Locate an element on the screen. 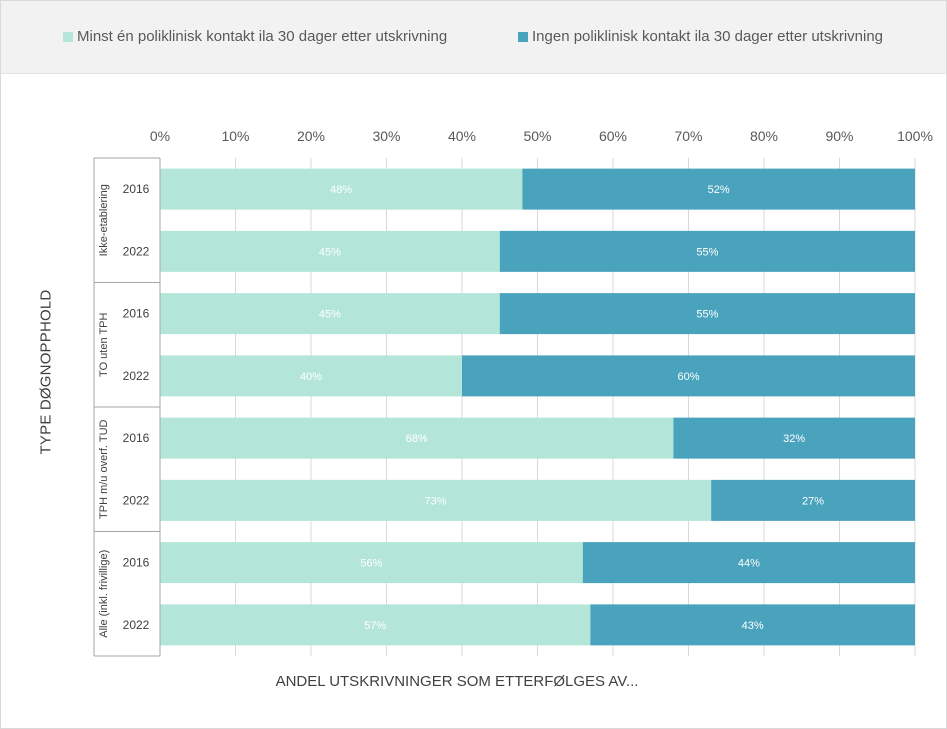 This screenshot has height=729, width=947. data-label: 43% is located at coordinates (753, 626).